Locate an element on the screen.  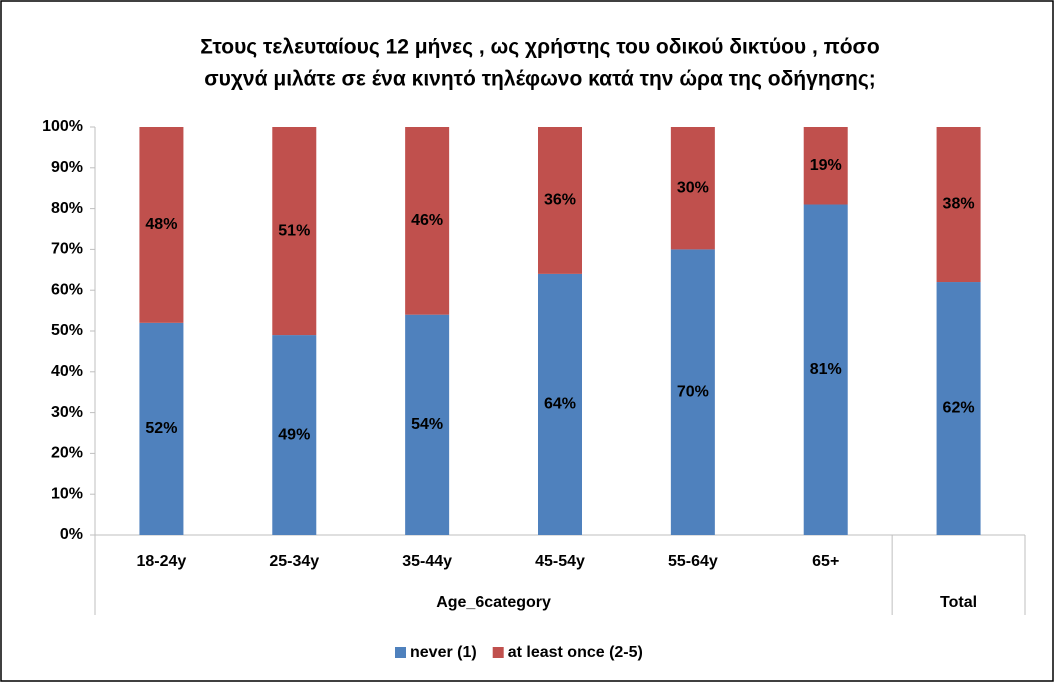
legend-label: never (1) is located at coordinates (443, 652).